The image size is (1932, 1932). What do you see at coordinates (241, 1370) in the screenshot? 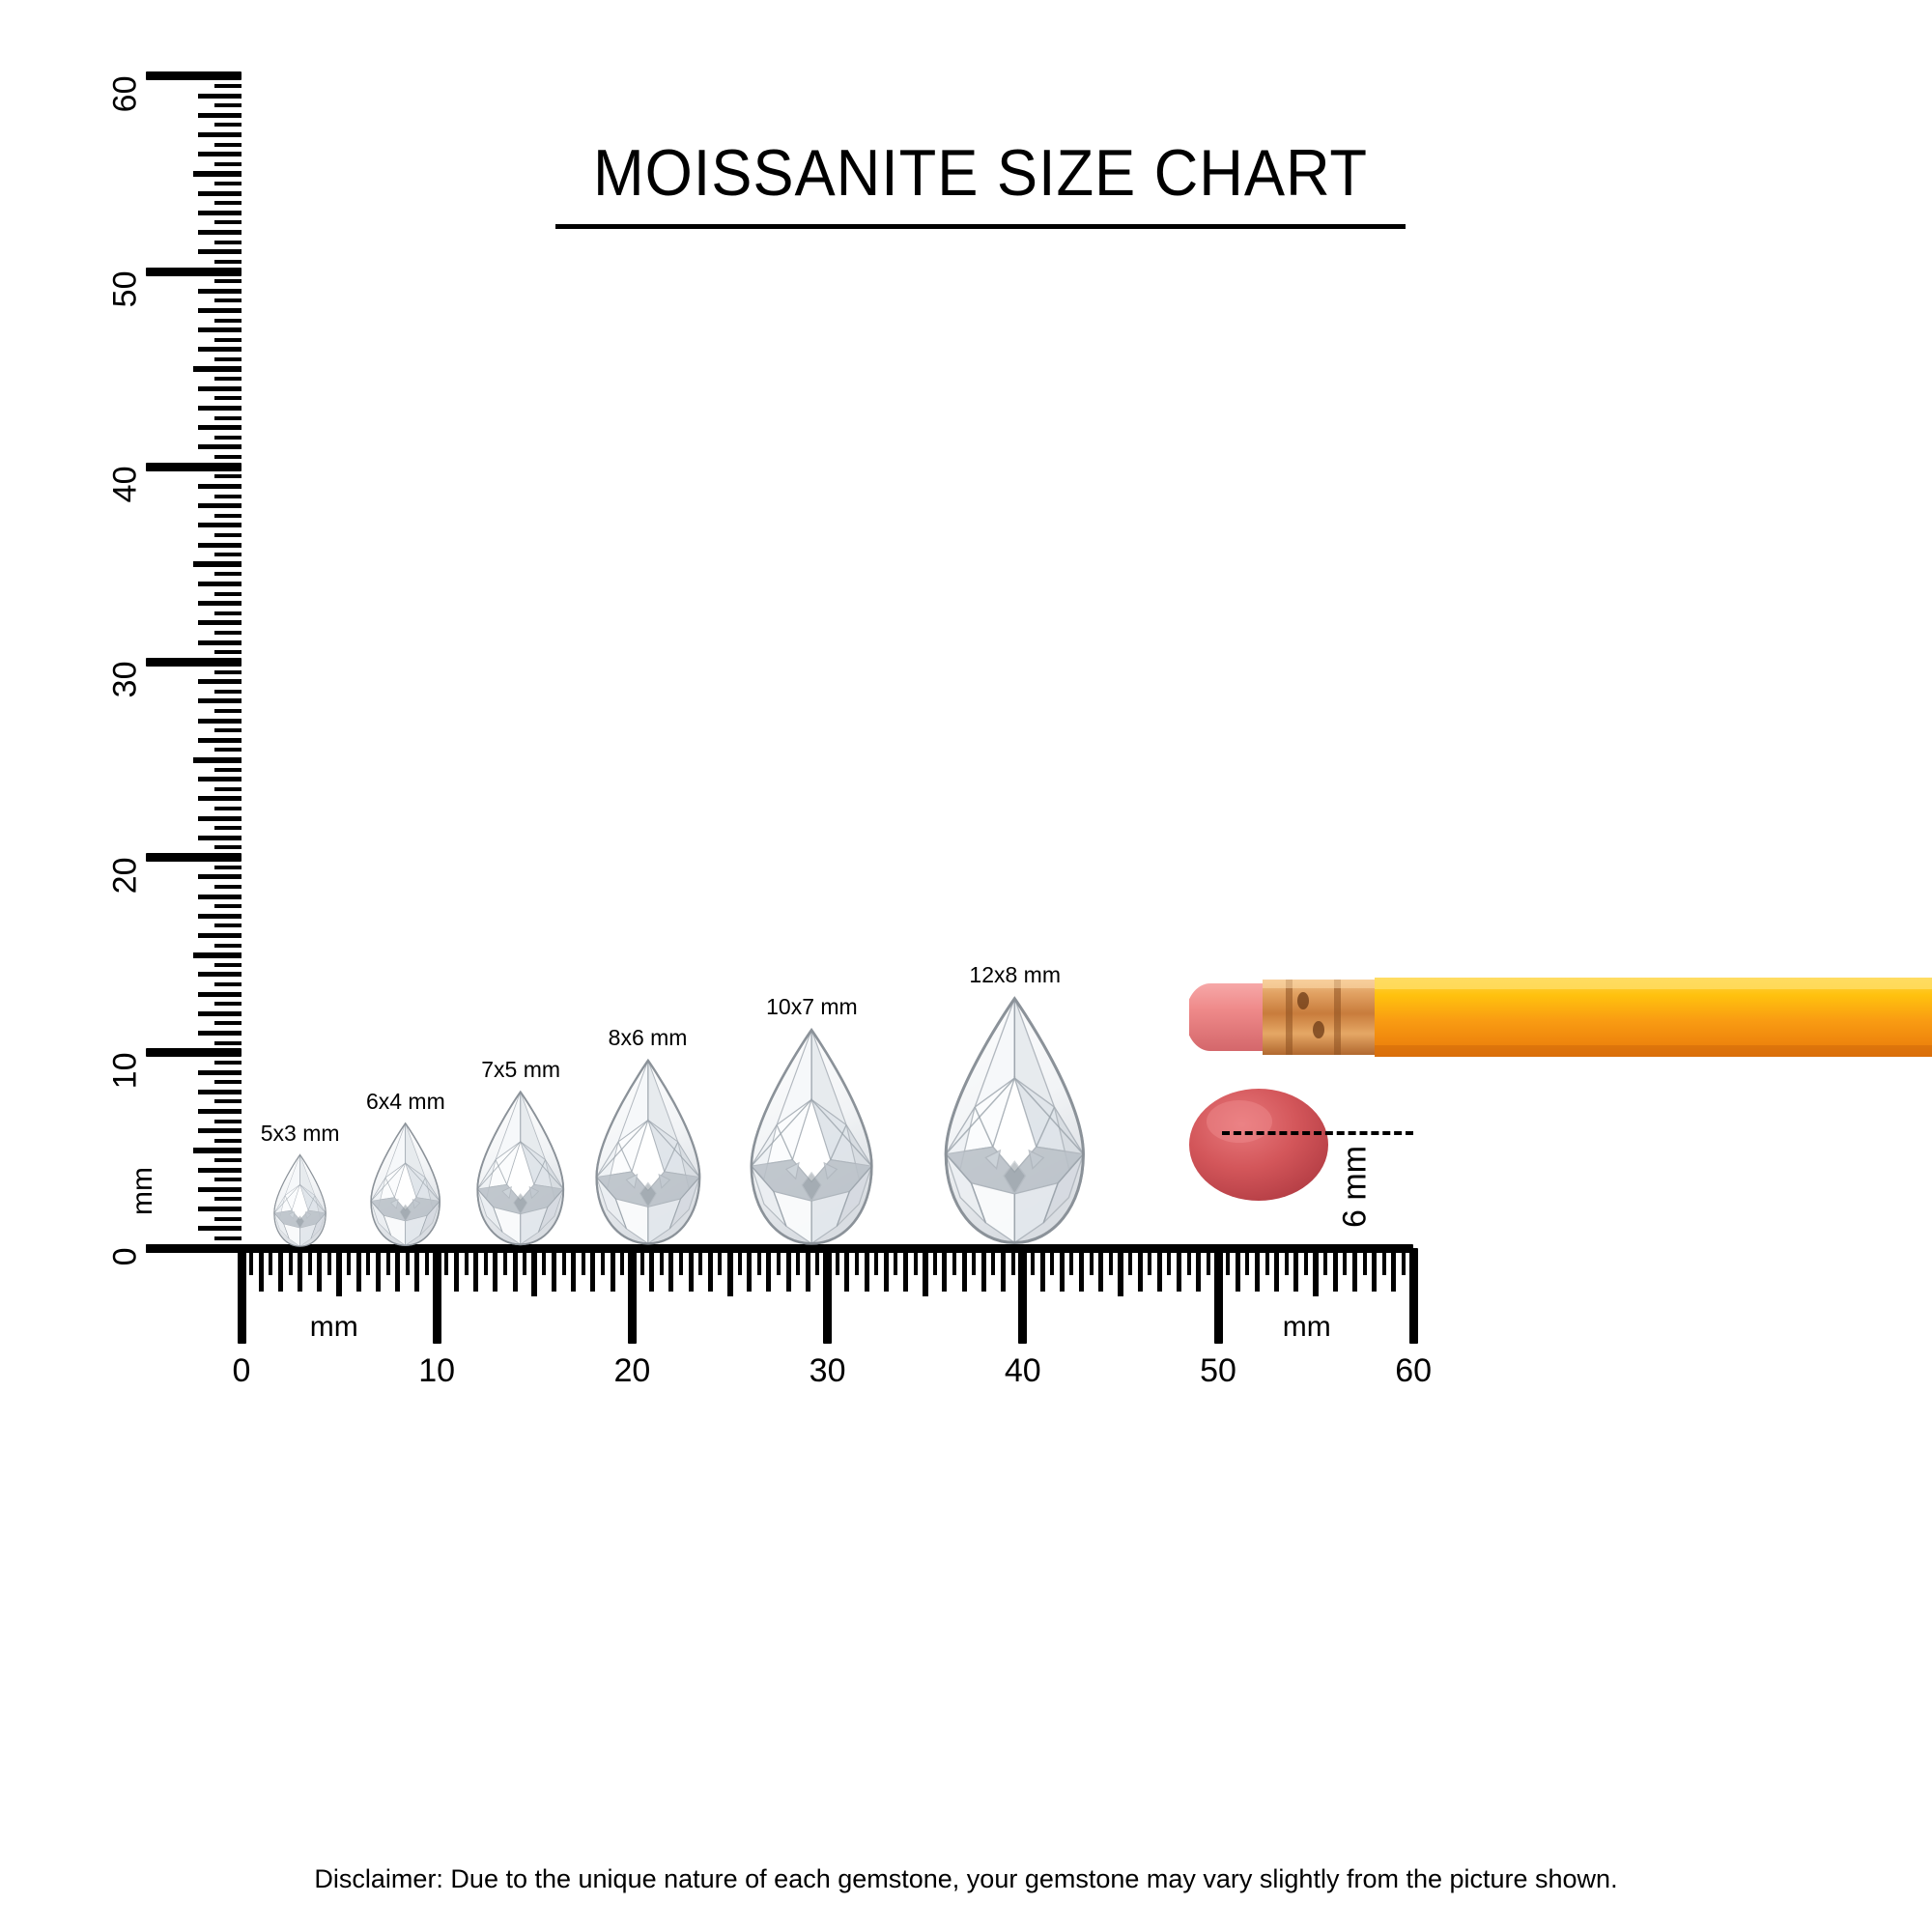
I see `horizontal-ruler-label: 0` at bounding box center [241, 1370].